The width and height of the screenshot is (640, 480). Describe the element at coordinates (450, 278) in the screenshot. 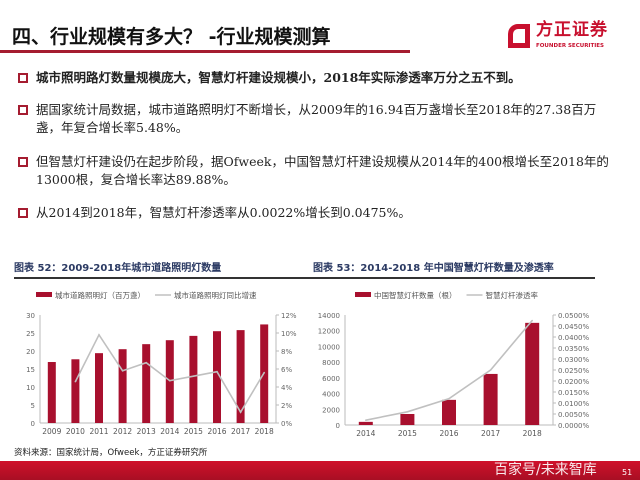

I see `chart-53-divider` at that location.